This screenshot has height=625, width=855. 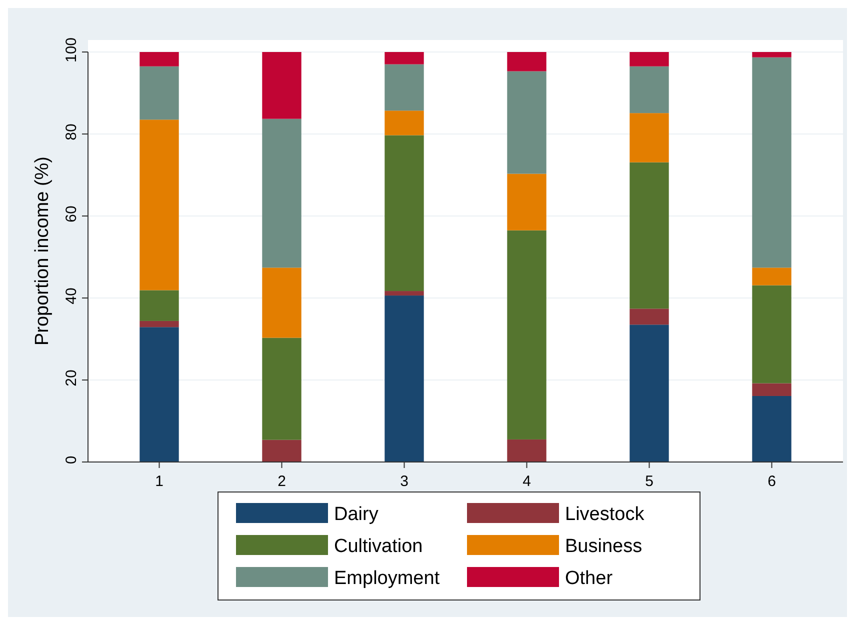 I want to click on y-tick-label: 100, so click(x=71, y=50).